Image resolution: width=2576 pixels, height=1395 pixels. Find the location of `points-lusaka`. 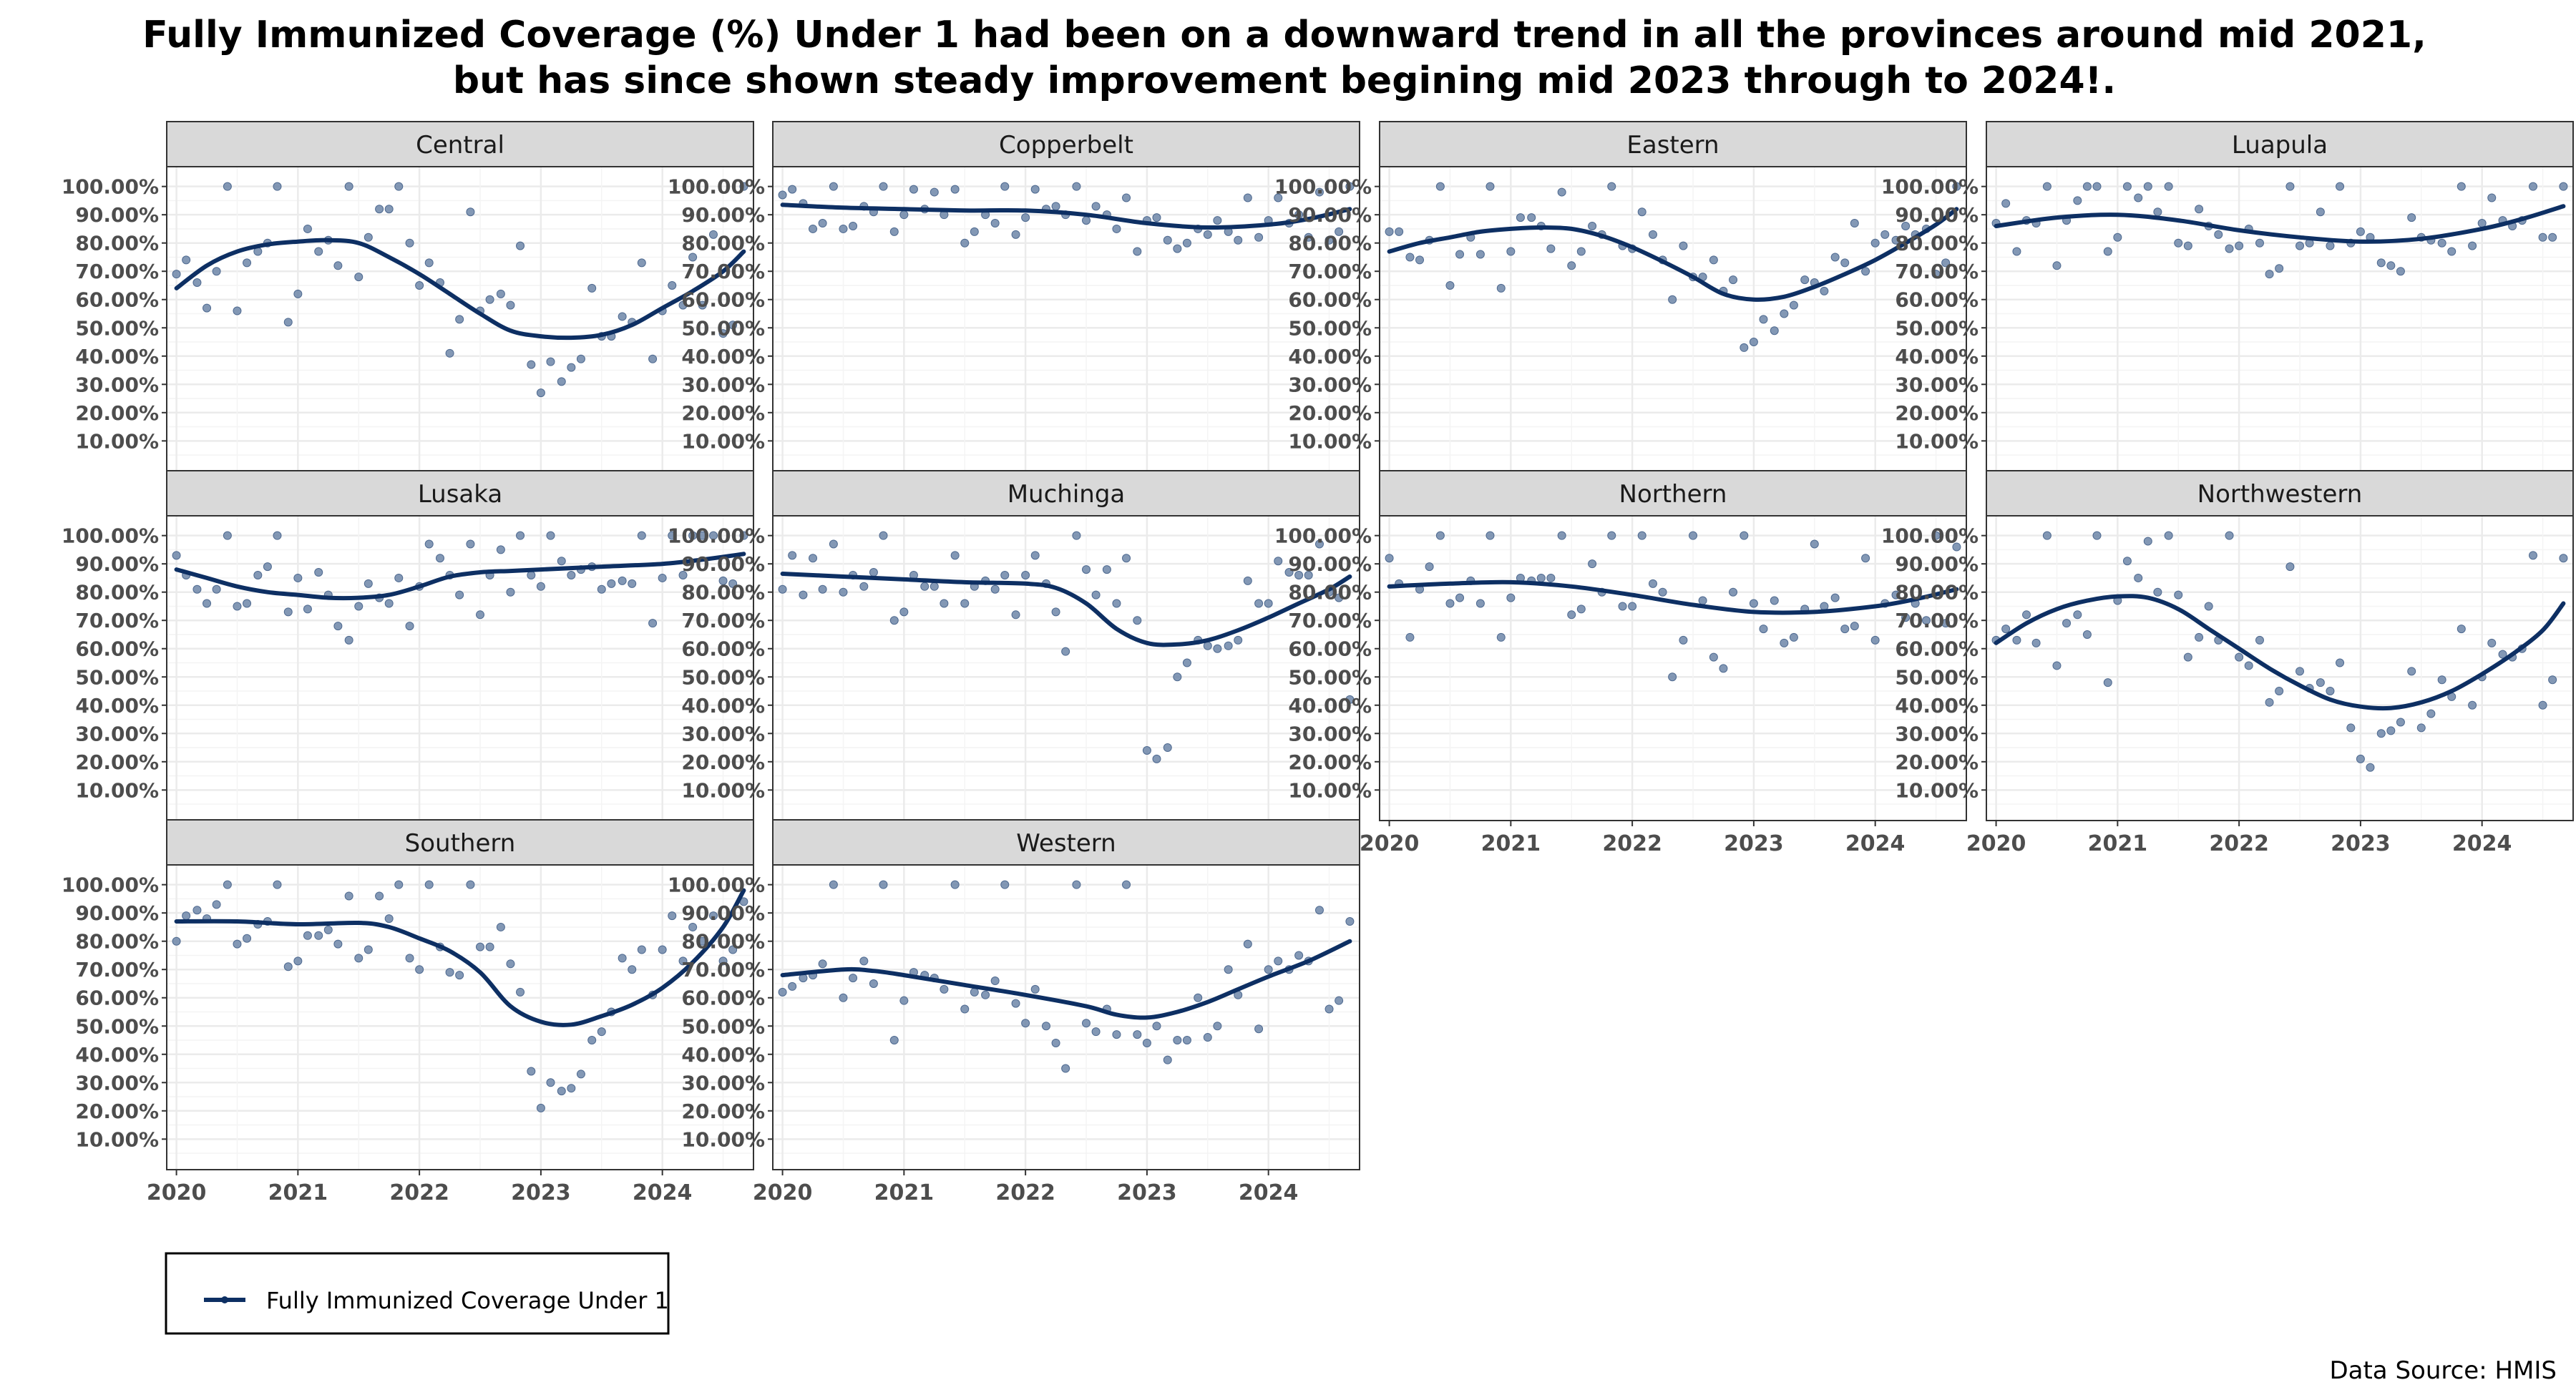

points-lusaka is located at coordinates (460, 588).